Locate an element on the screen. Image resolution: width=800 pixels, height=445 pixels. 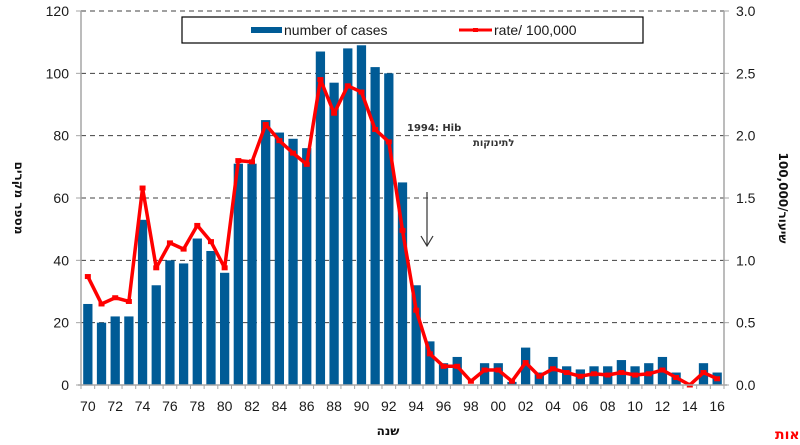
x-tick-label: 02 is located at coordinates (526, 406).